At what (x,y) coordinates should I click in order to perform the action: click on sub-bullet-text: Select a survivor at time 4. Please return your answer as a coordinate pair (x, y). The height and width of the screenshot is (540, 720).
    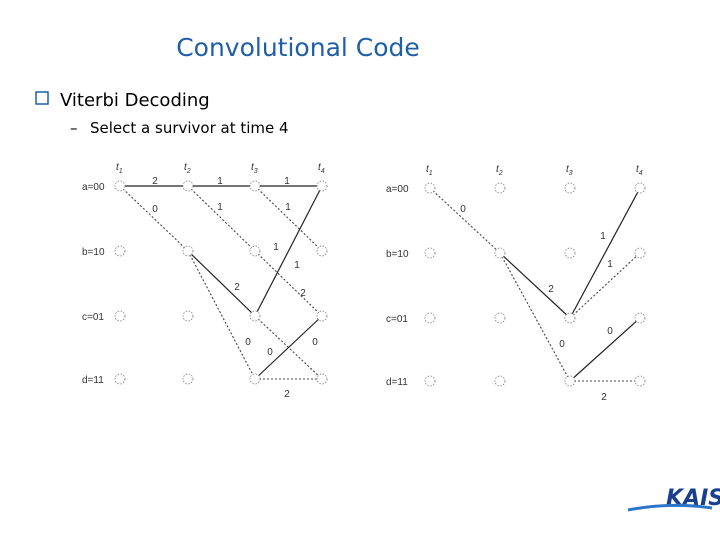
    Looking at the image, I should click on (189, 128).